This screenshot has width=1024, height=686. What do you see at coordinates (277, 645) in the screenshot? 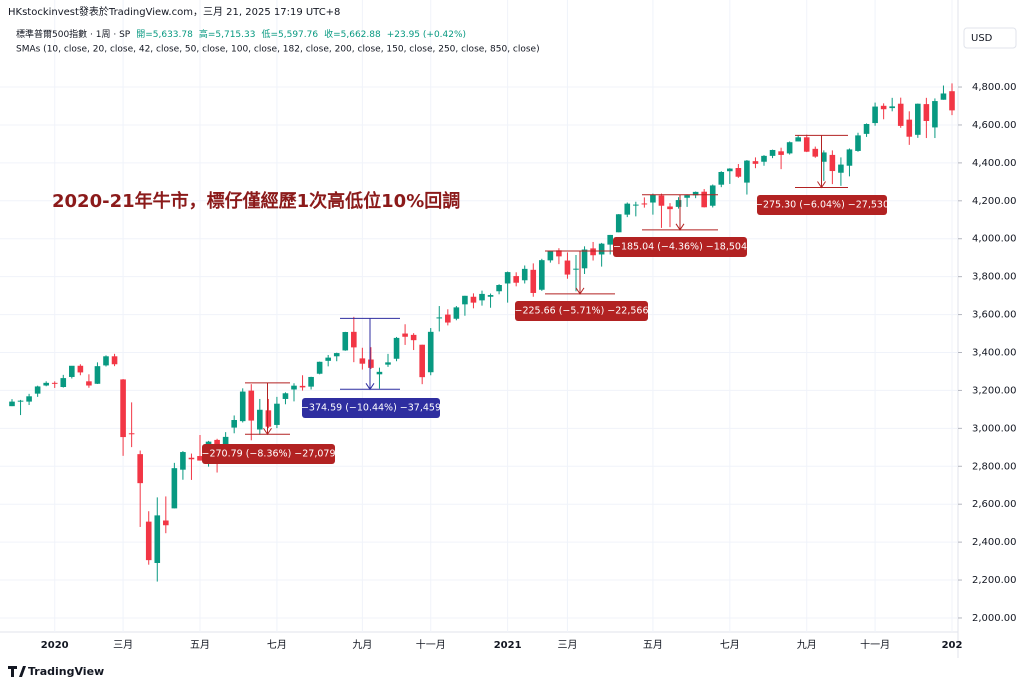
I see `x-tick-label: 七月` at bounding box center [277, 645].